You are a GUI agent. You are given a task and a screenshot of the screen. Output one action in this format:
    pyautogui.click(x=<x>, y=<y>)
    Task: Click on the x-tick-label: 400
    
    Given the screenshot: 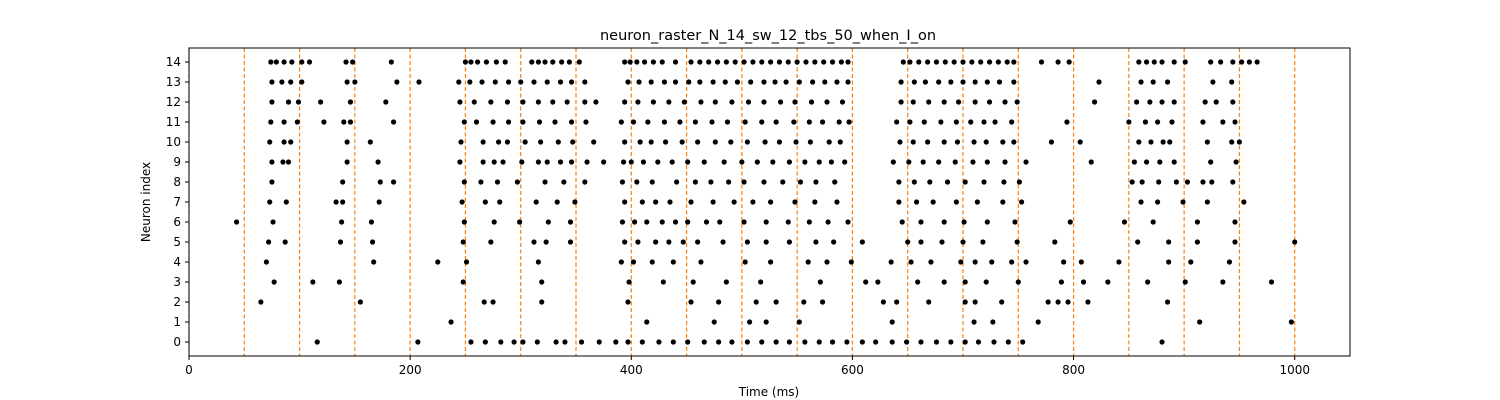 What is the action you would take?
    pyautogui.click(x=631, y=370)
    